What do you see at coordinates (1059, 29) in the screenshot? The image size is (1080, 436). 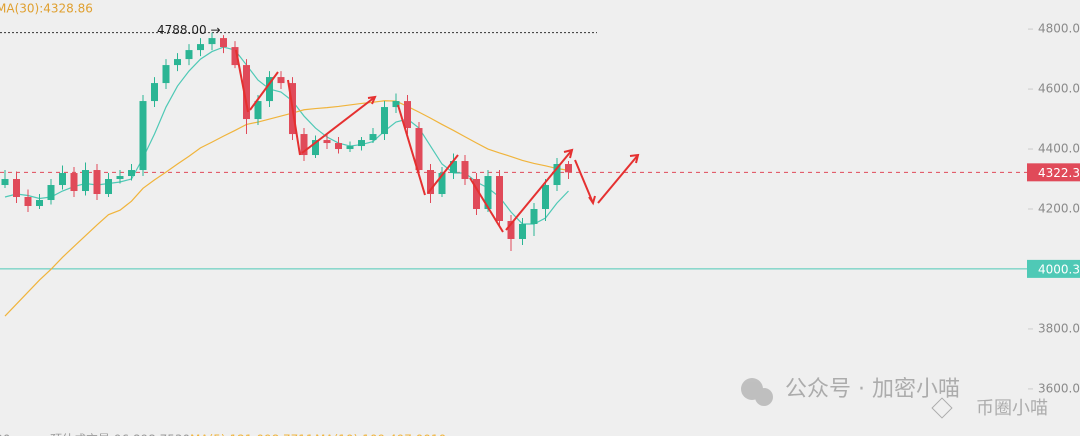 I see `y-tick-label: 4800.00` at bounding box center [1059, 29].